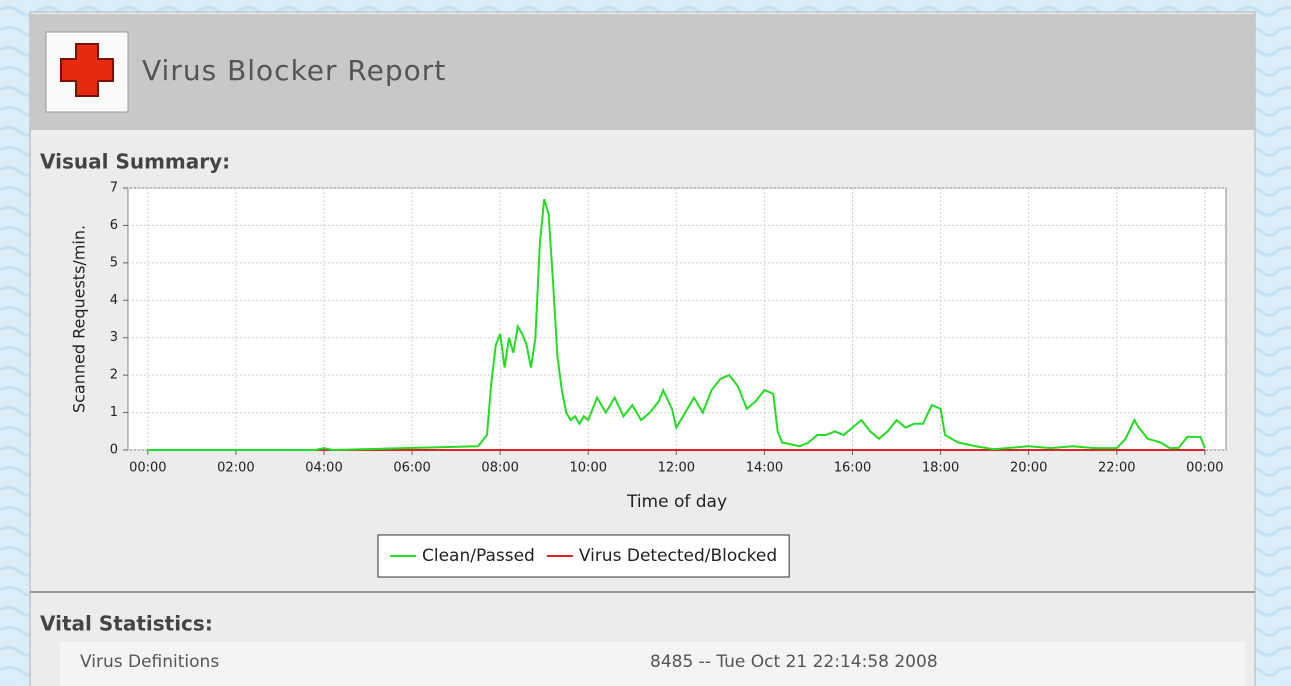 This screenshot has width=1291, height=686. Describe the element at coordinates (149, 662) in the screenshot. I see `stat-label: Virus Definitions` at that location.